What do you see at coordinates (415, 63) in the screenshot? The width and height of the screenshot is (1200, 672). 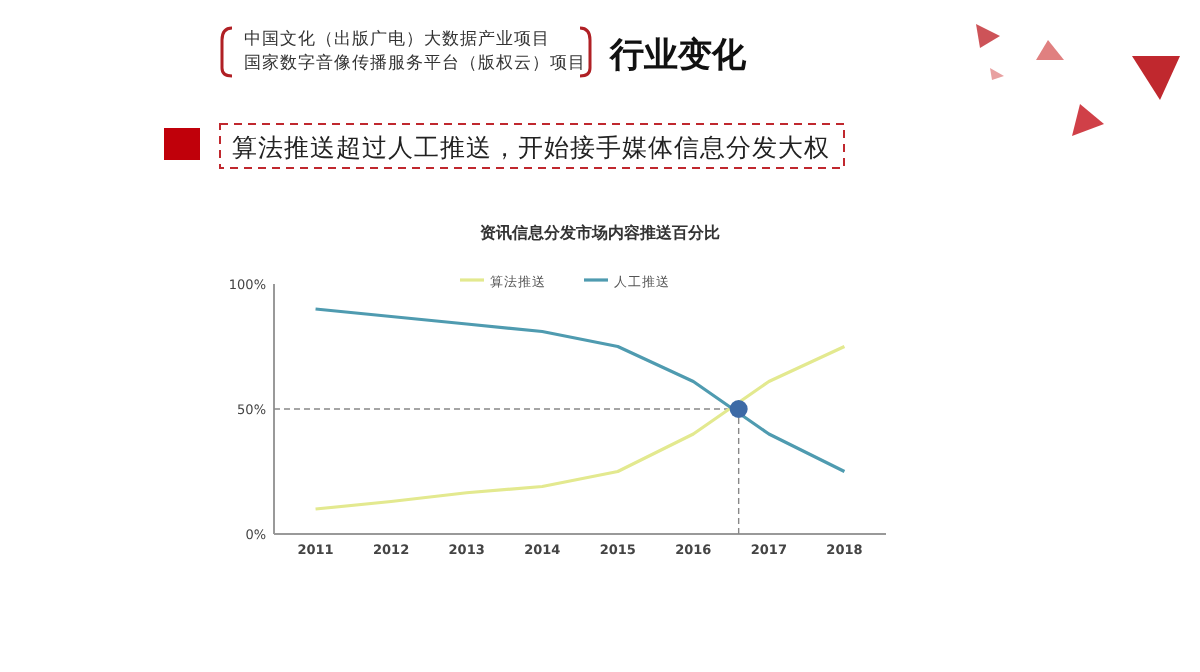 I see `text: 国家数字音像传播服务平台（版权云）项目` at bounding box center [415, 63].